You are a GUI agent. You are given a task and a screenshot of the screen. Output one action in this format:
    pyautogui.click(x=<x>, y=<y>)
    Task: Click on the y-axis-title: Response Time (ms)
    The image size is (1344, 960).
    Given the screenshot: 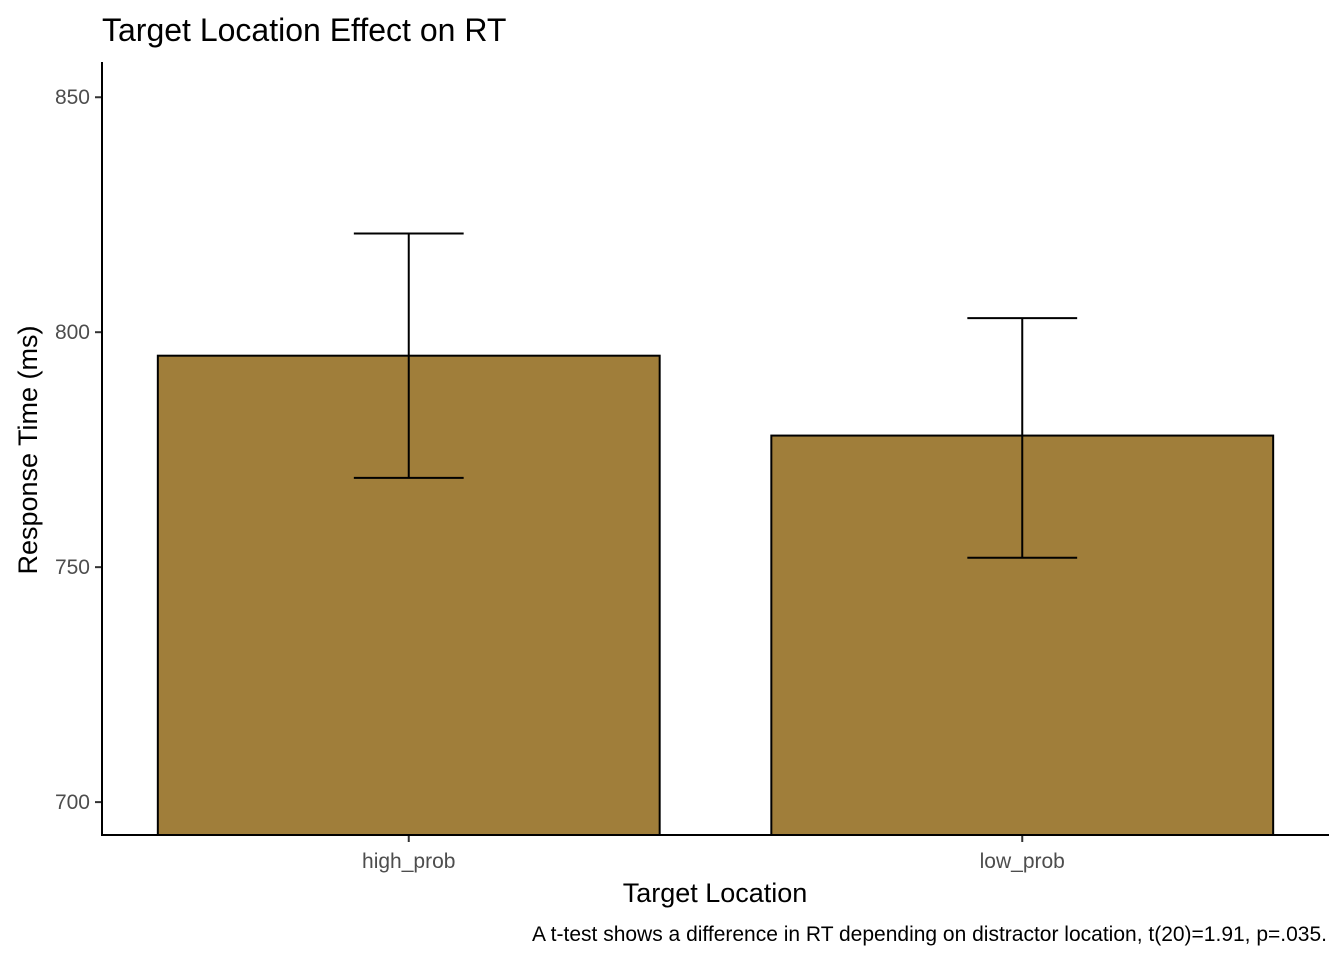 What is the action you would take?
    pyautogui.click(x=28, y=449)
    